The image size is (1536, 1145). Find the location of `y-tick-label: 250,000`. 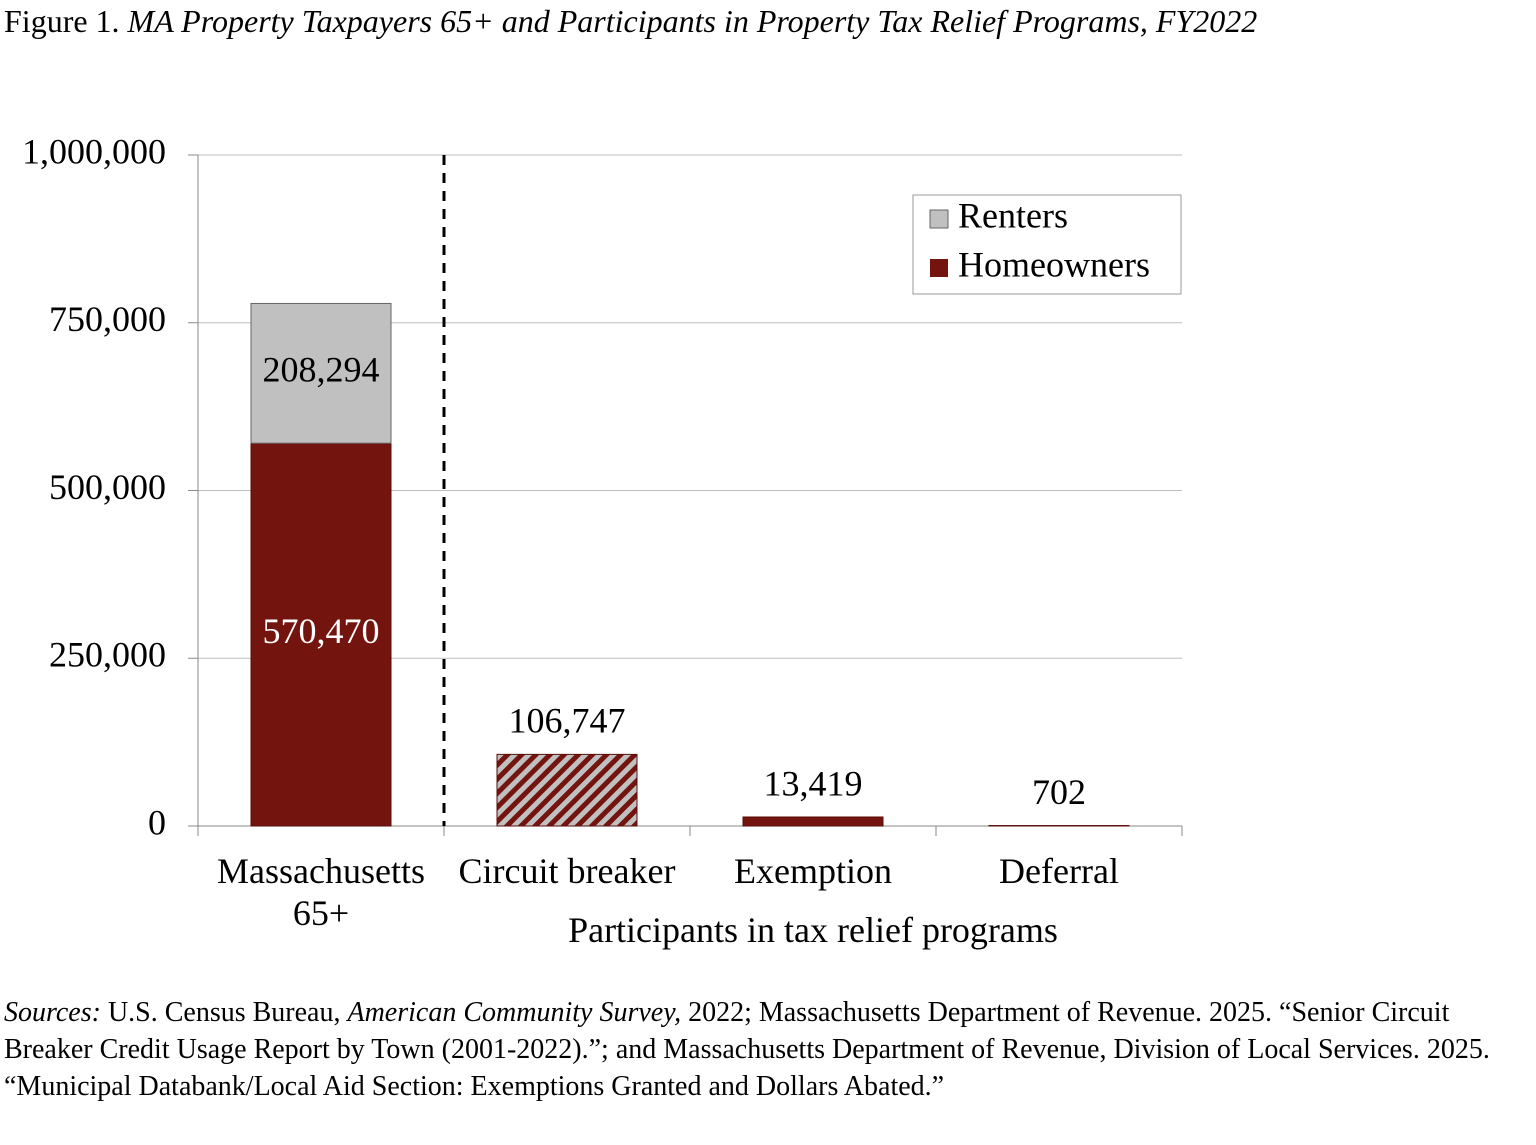

y-tick-label: 250,000 is located at coordinates (107, 655).